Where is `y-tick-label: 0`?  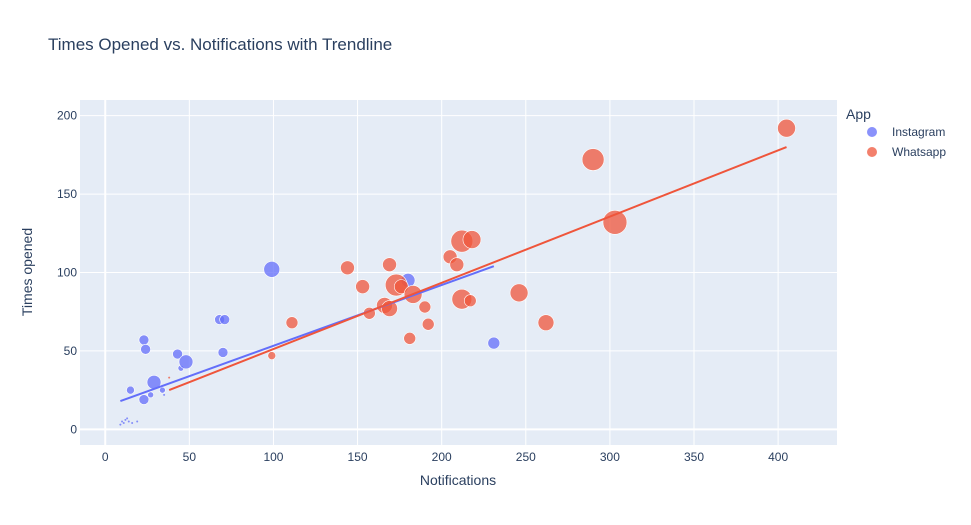
y-tick-label: 0 is located at coordinates (73, 429).